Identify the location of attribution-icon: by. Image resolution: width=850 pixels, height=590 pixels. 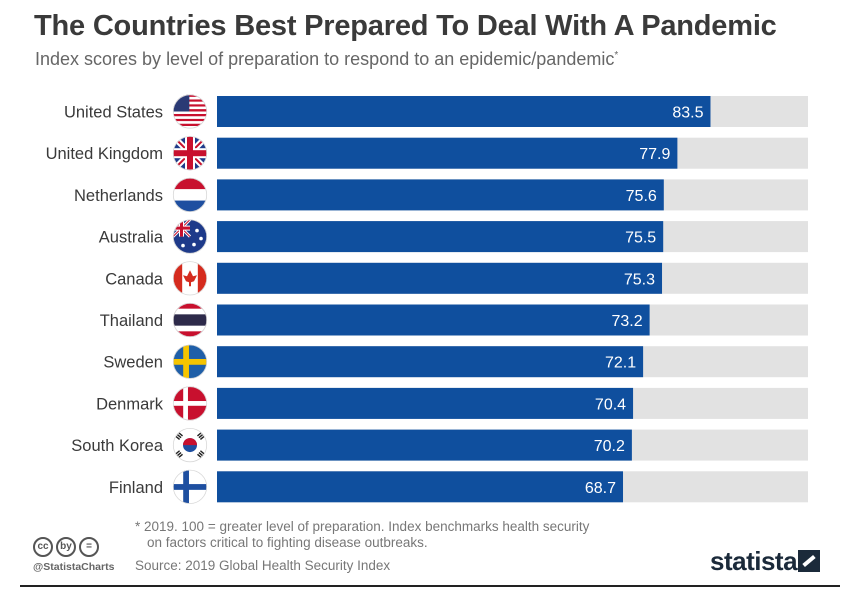
(66, 547).